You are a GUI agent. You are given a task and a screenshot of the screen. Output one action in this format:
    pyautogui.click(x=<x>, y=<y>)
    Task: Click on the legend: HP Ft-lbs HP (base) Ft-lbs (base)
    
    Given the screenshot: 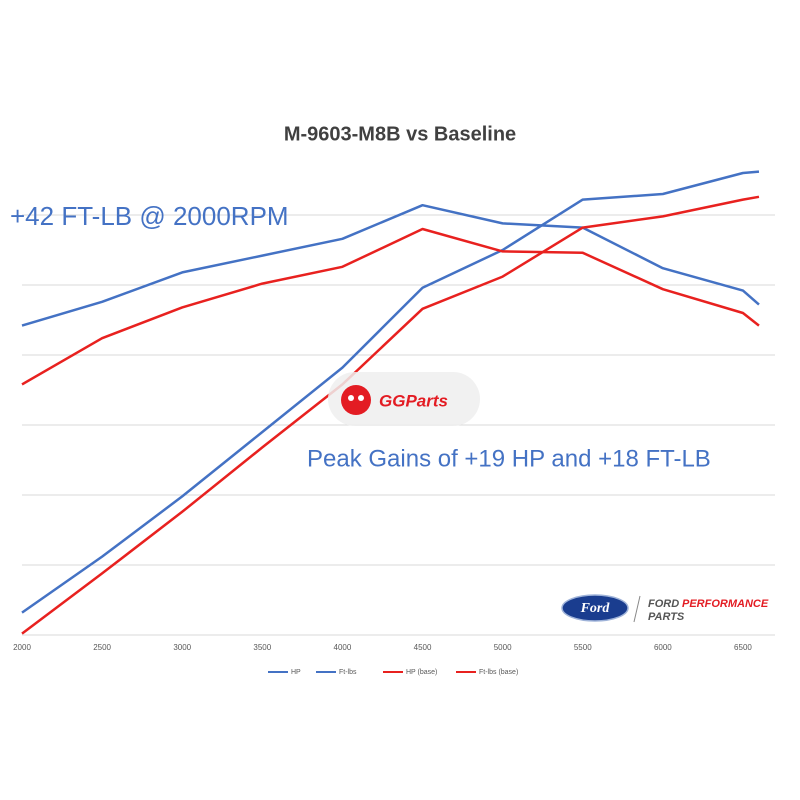 What is the action you would take?
    pyautogui.click(x=393, y=672)
    